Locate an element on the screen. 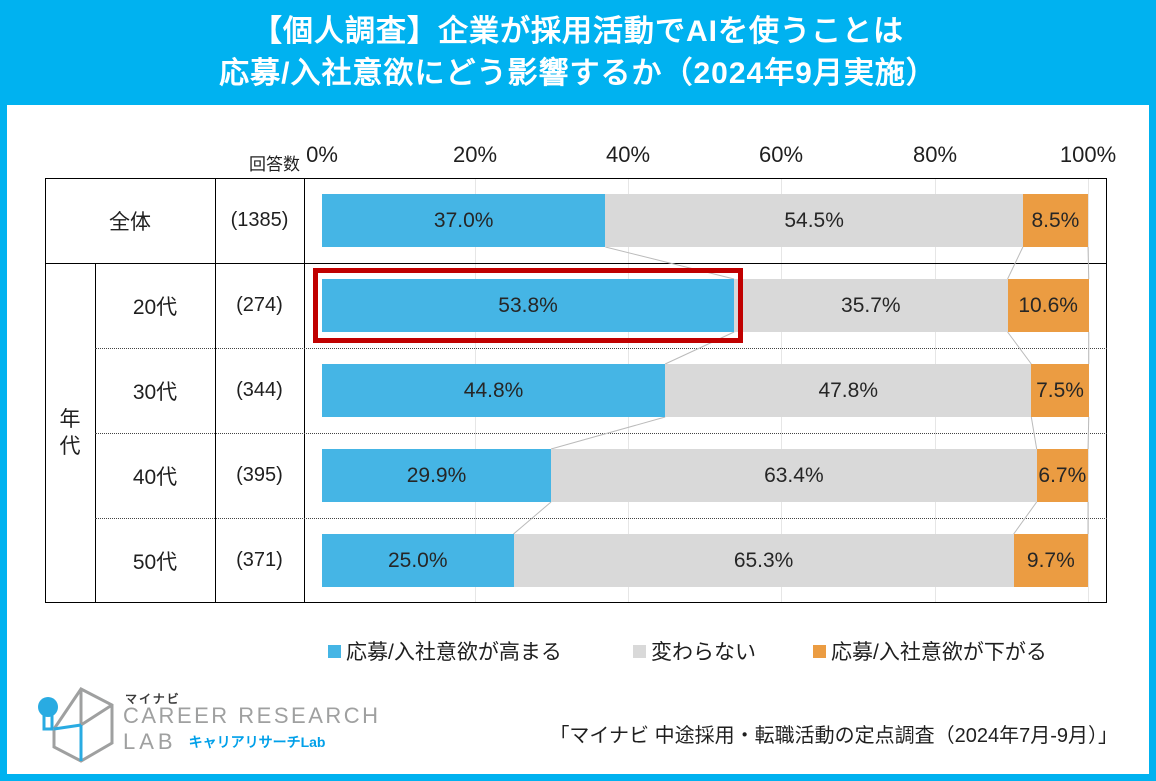 The image size is (1156, 781). table-hline-total is located at coordinates (576, 263).